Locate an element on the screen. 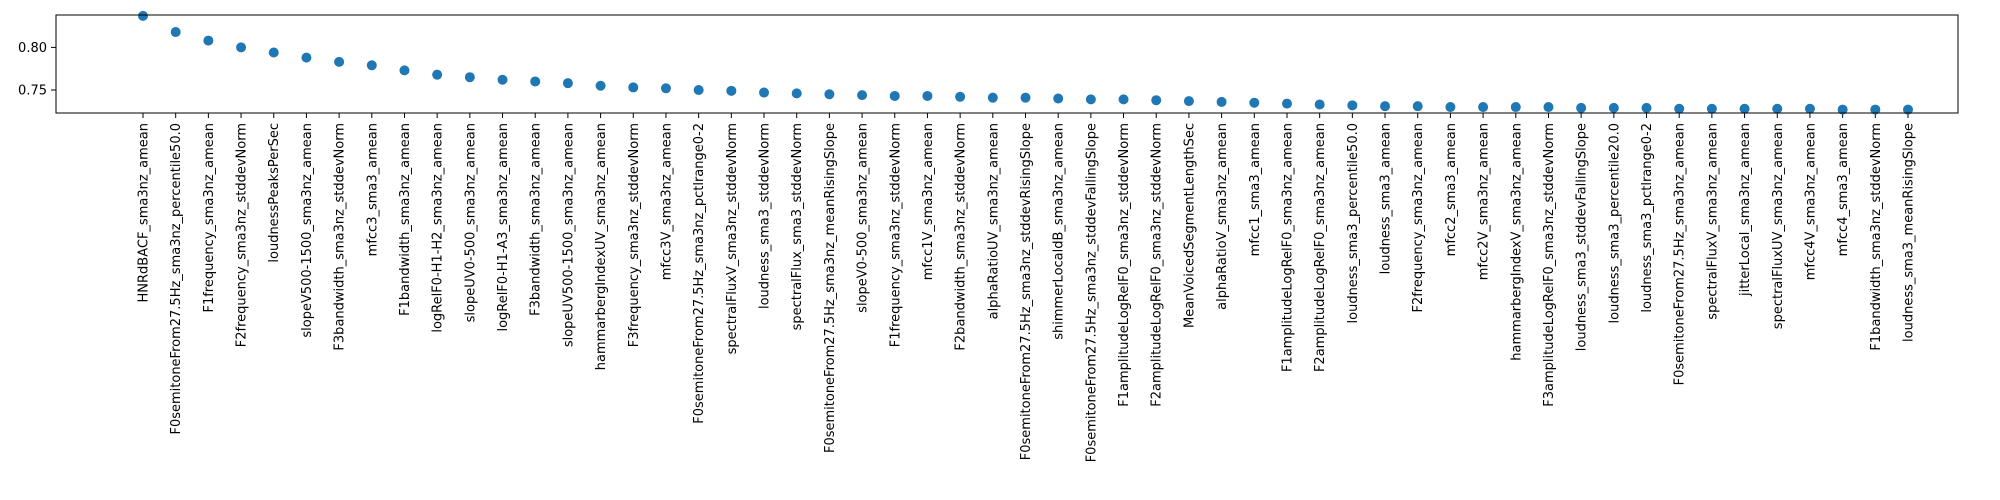  y-tick-label: 0.75 is located at coordinates (32, 90).